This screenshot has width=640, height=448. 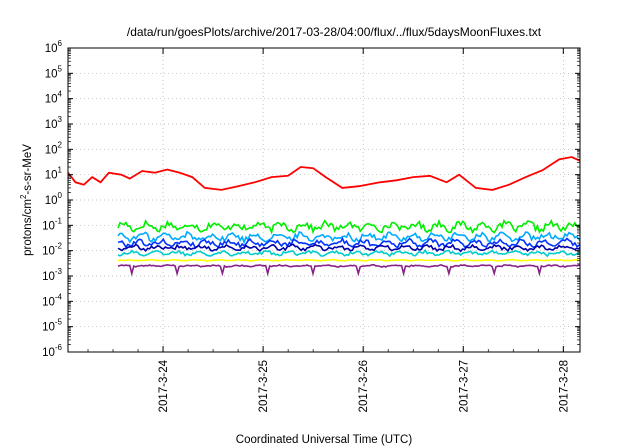 What do you see at coordinates (52, 275) in the screenshot?
I see `y-tick-label: 10⁻³` at bounding box center [52, 275].